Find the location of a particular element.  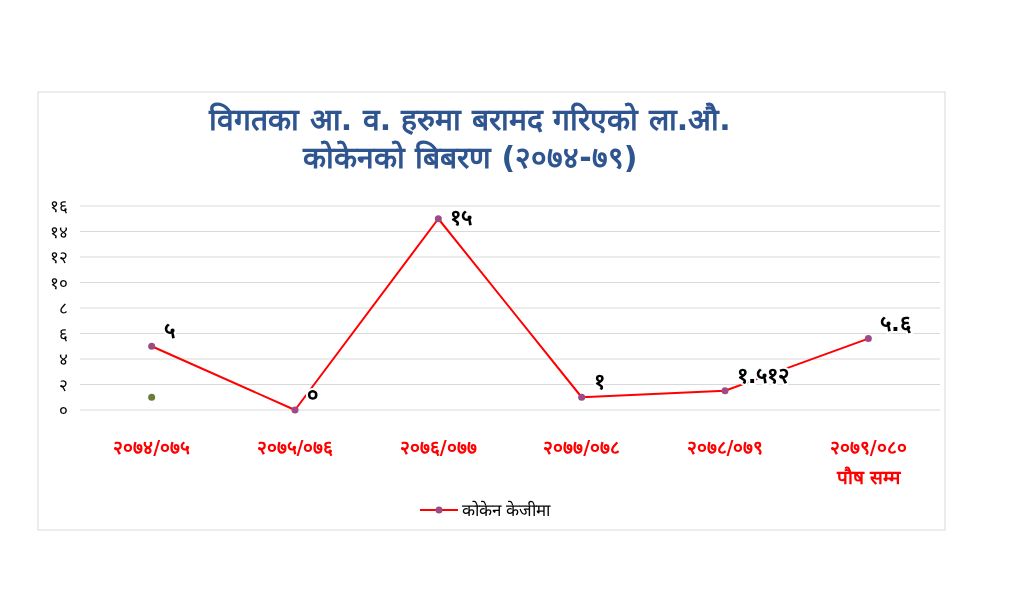

y-tick-label: १२ is located at coordinates (59, 257).